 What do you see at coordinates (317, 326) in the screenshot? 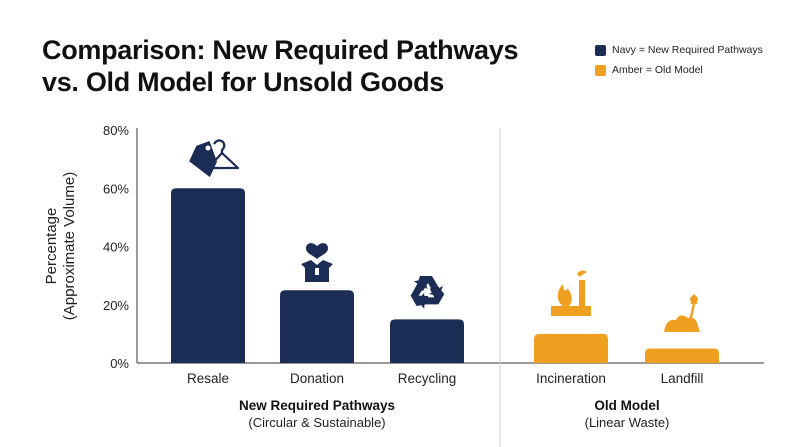
I see `bar-donation` at bounding box center [317, 326].